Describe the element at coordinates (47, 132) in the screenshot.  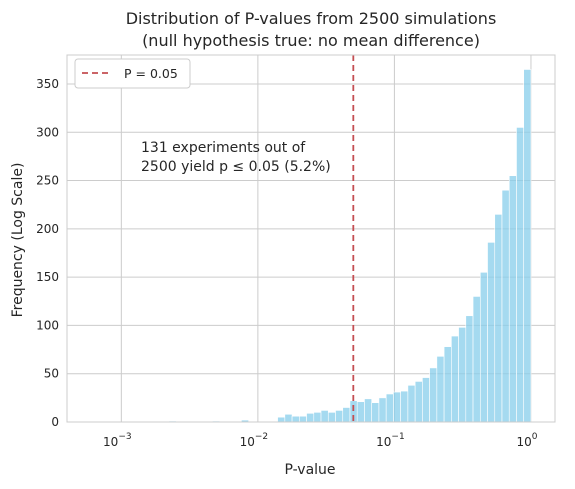
I see `y-tick-label: 300` at that location.